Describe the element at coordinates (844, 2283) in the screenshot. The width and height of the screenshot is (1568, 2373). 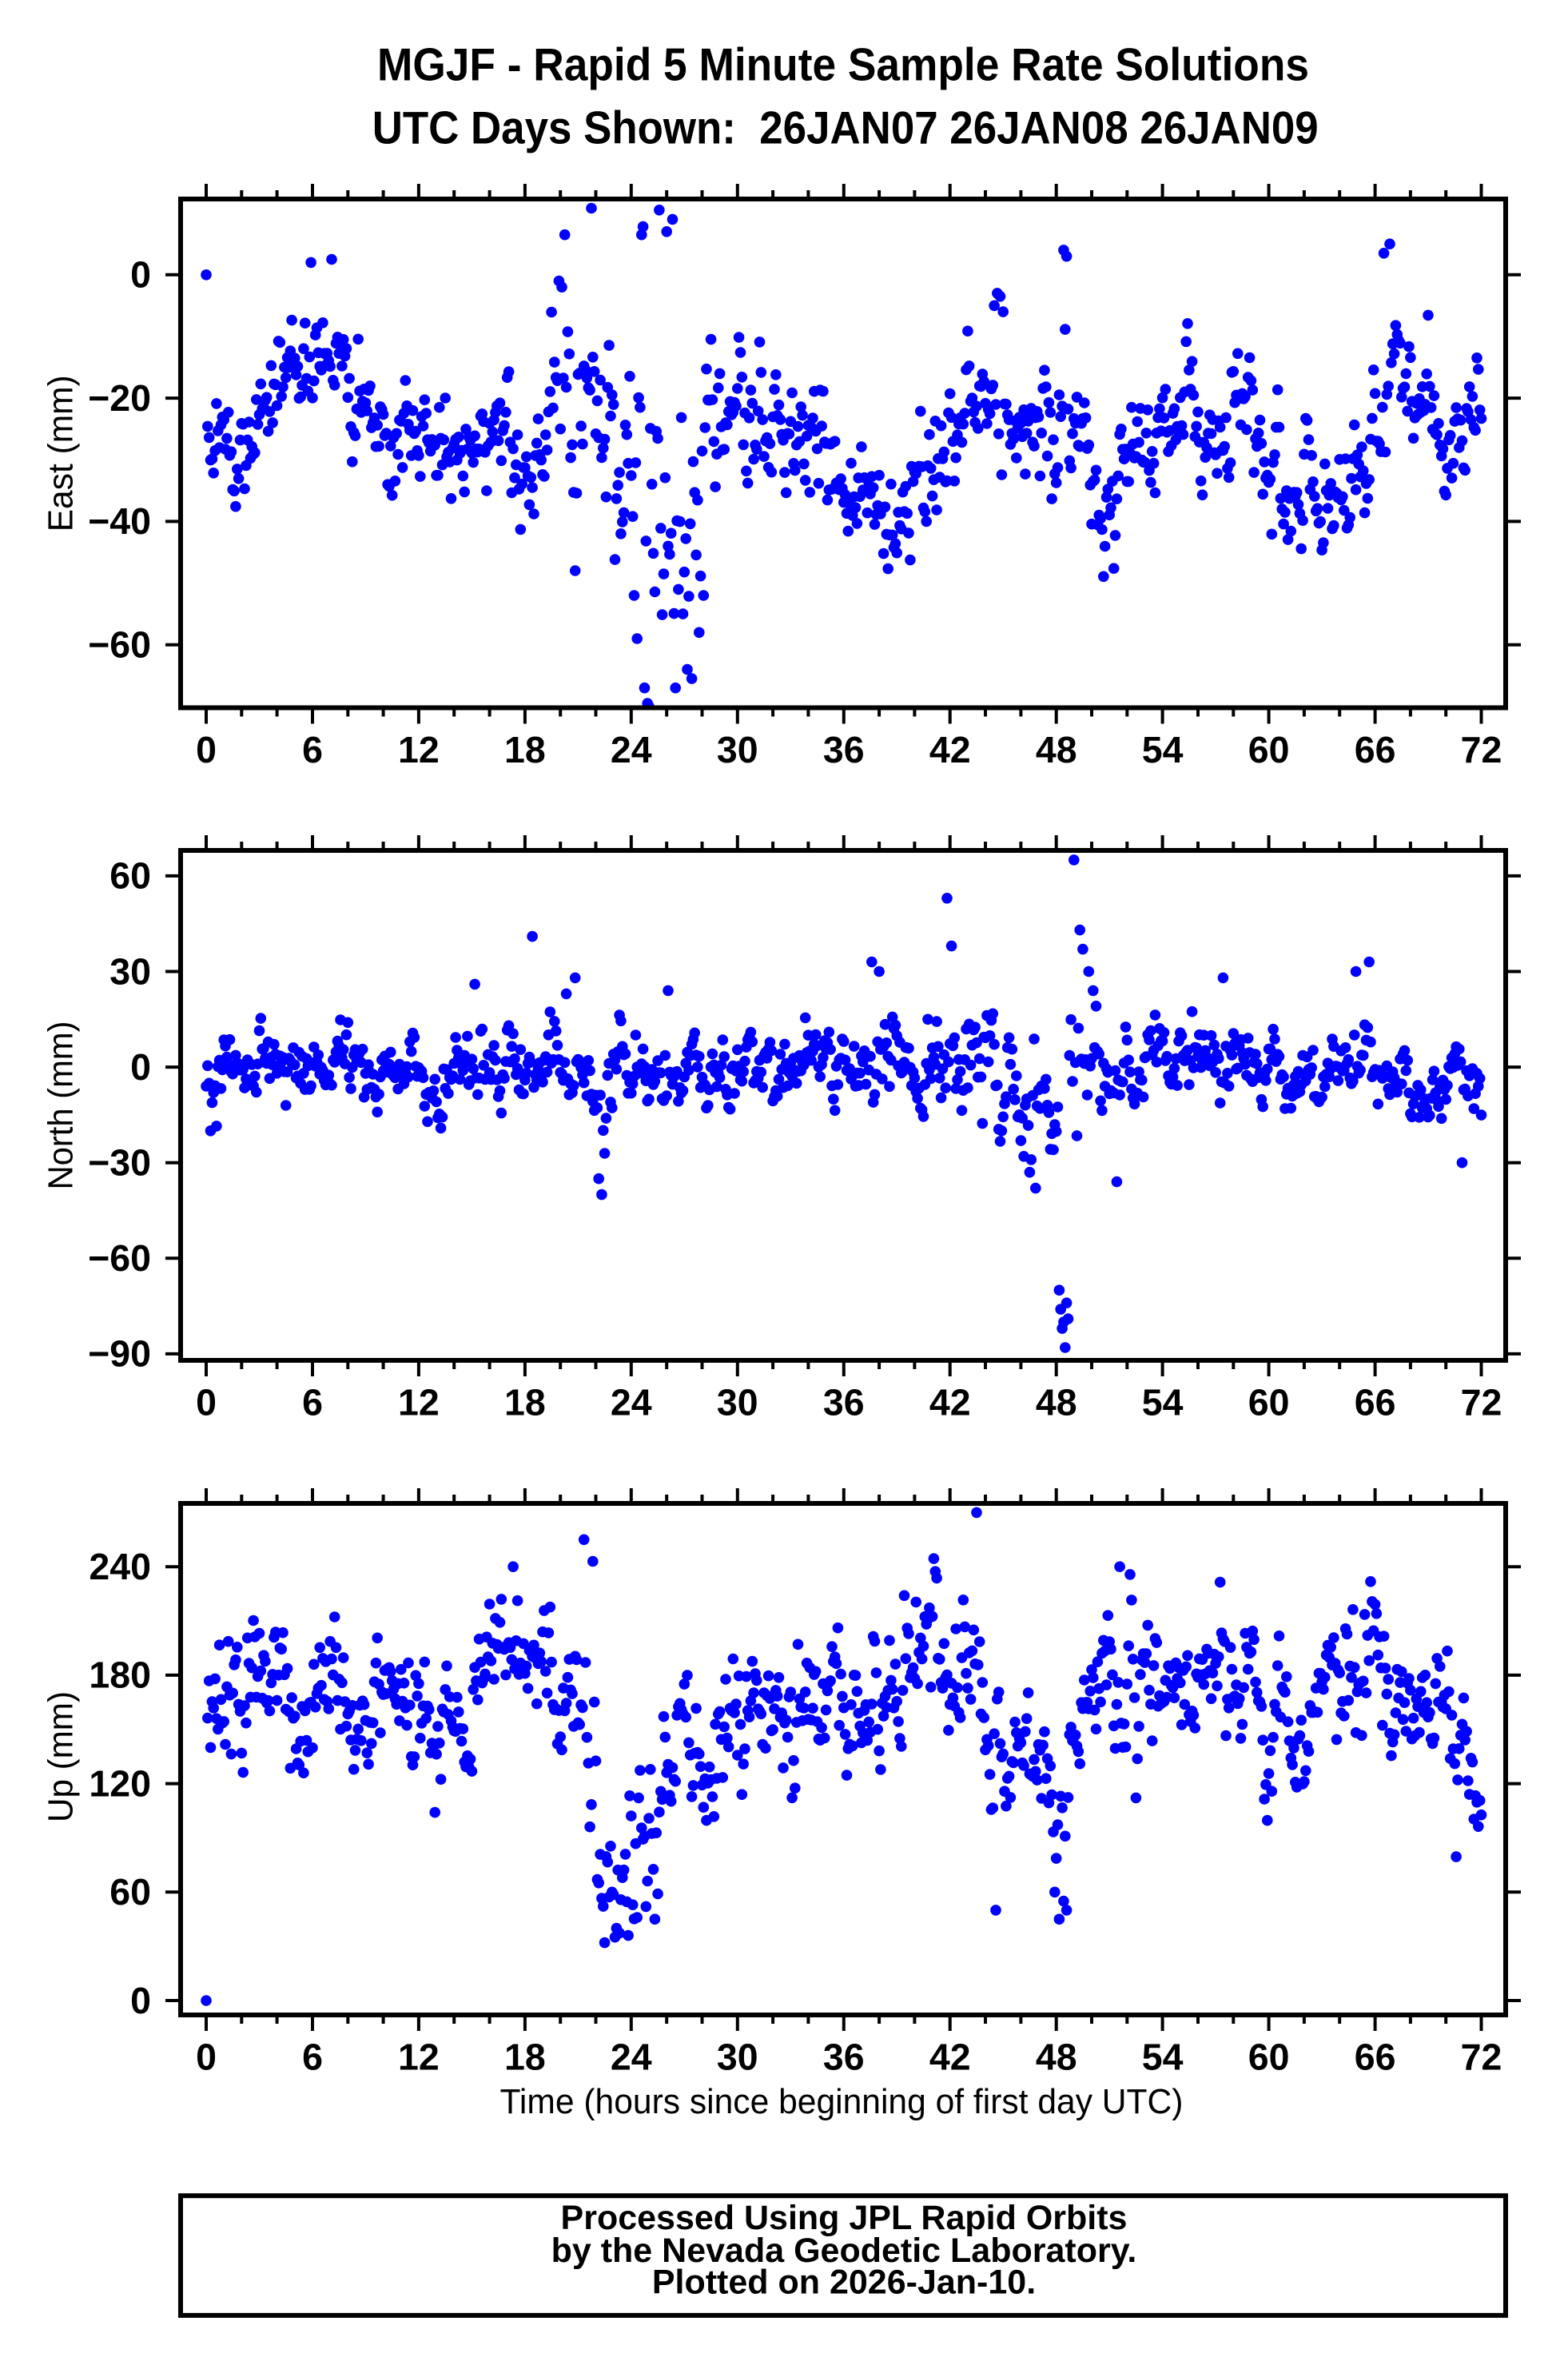
I see `svg-text: Plotted on 2026-Jan-10.` at that location.